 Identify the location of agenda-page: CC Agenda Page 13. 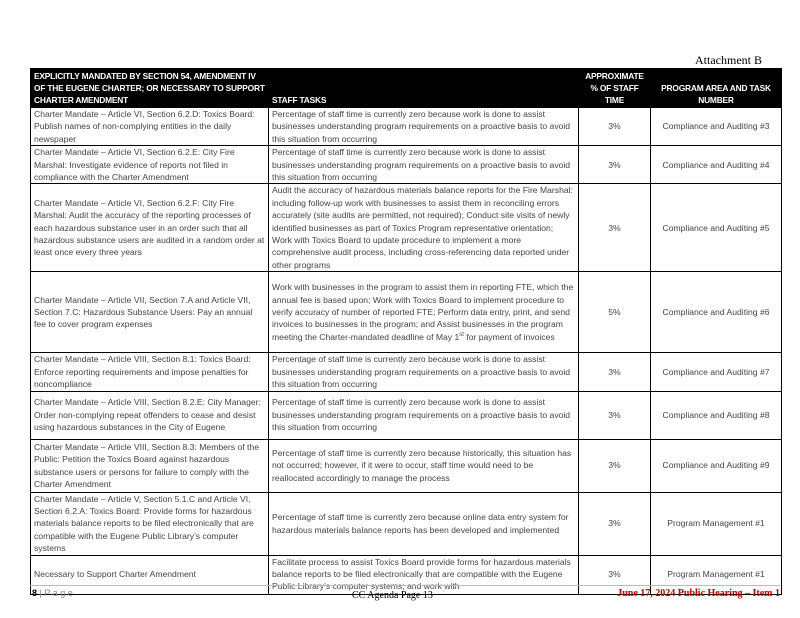
(392, 595).